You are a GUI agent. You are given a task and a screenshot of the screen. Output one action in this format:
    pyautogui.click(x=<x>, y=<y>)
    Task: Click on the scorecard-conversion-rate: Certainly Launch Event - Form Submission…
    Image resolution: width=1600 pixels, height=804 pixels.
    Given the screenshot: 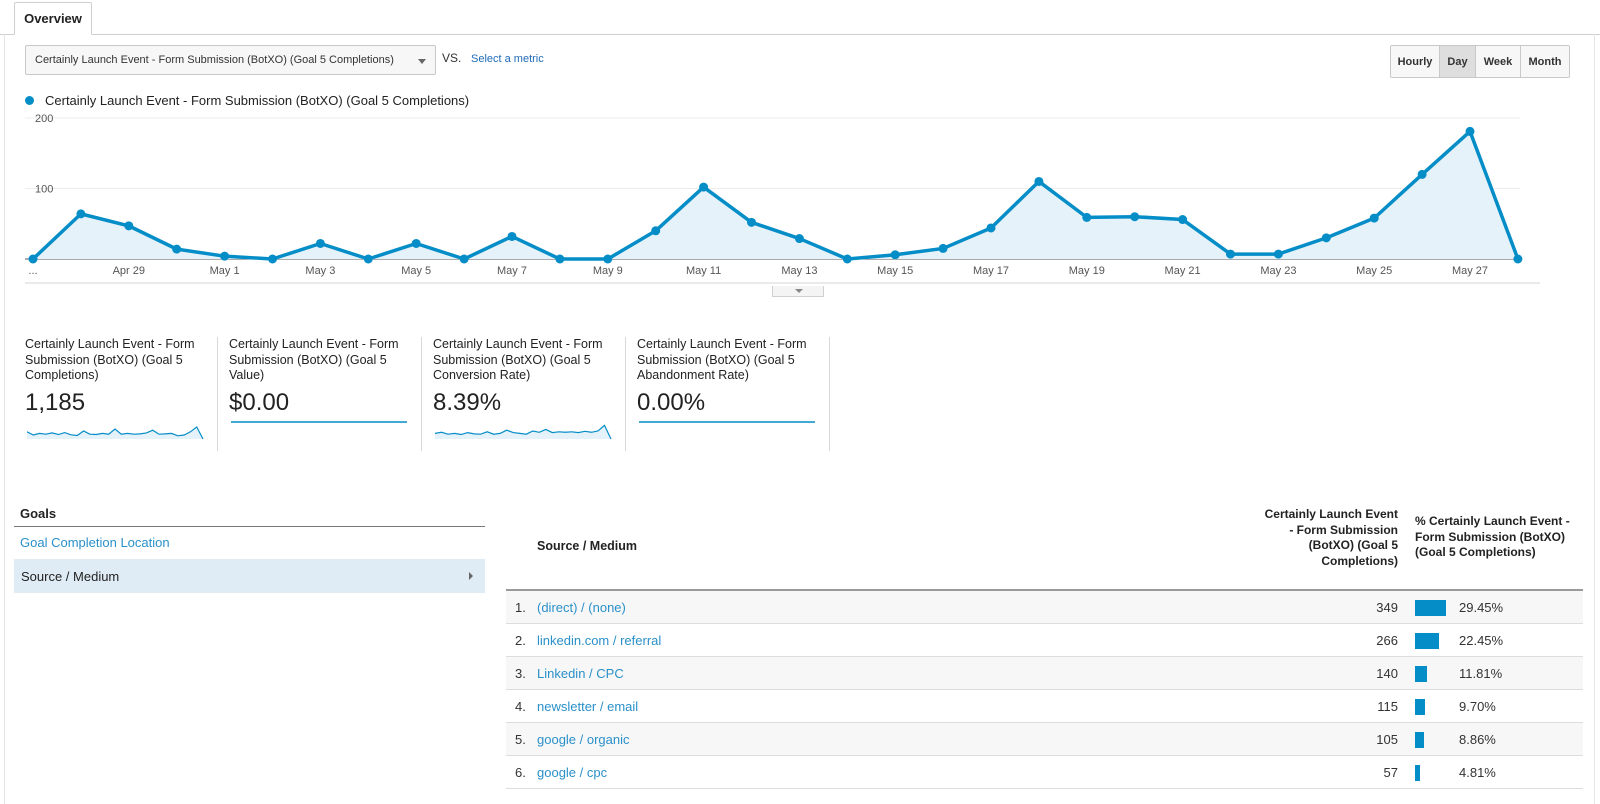 What is the action you would take?
    pyautogui.click(x=526, y=393)
    